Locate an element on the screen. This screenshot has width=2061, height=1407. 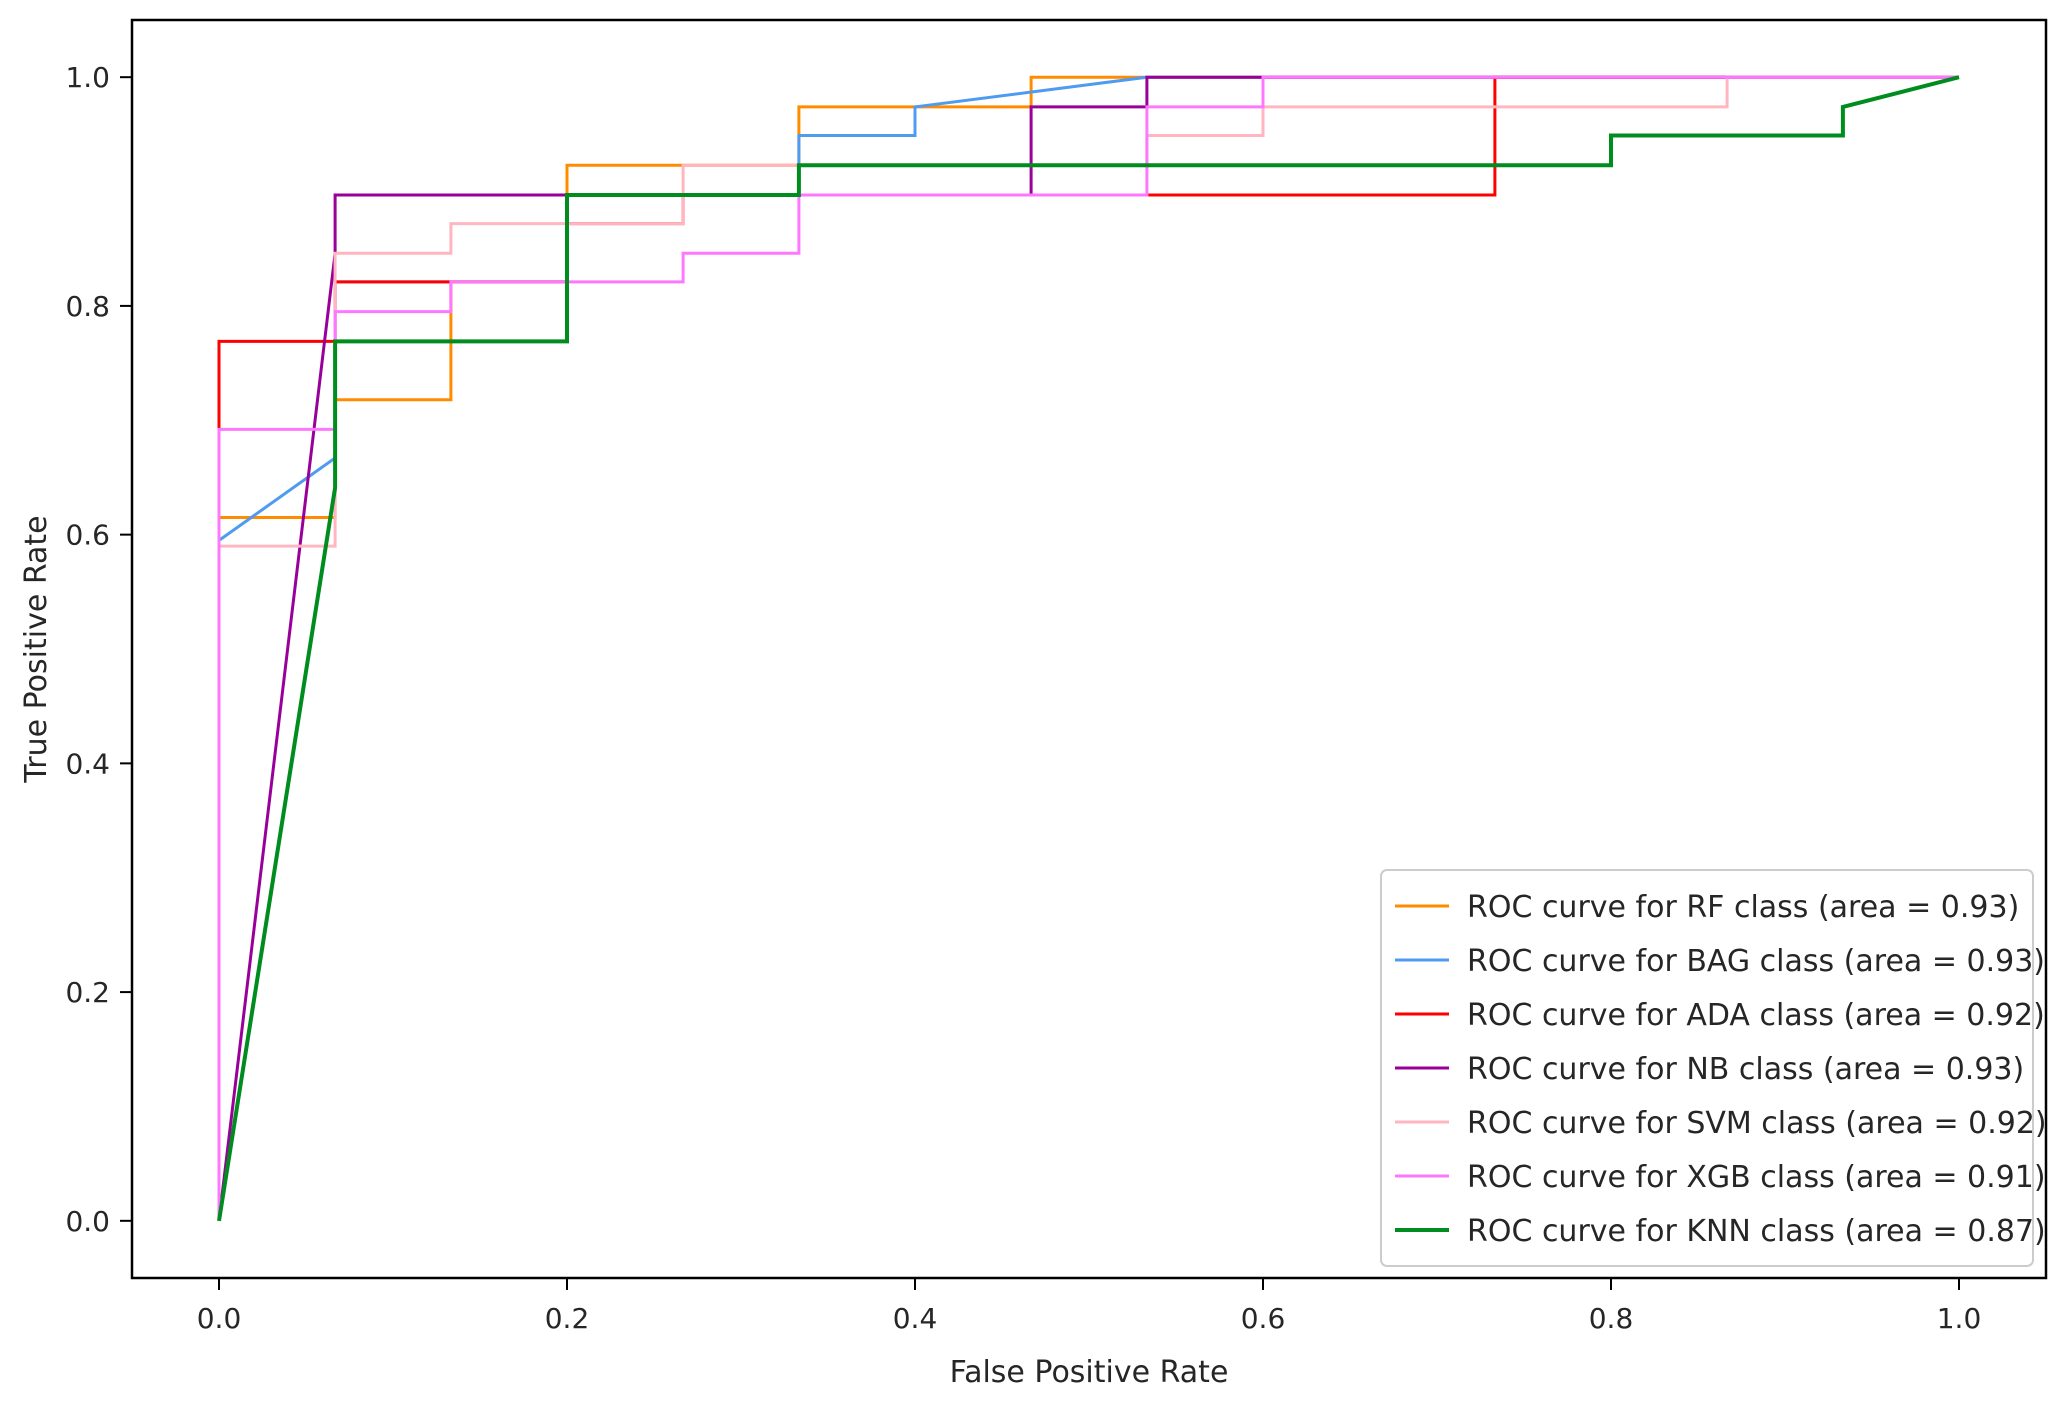
y-tick-label: 0.6 is located at coordinates (87, 535).